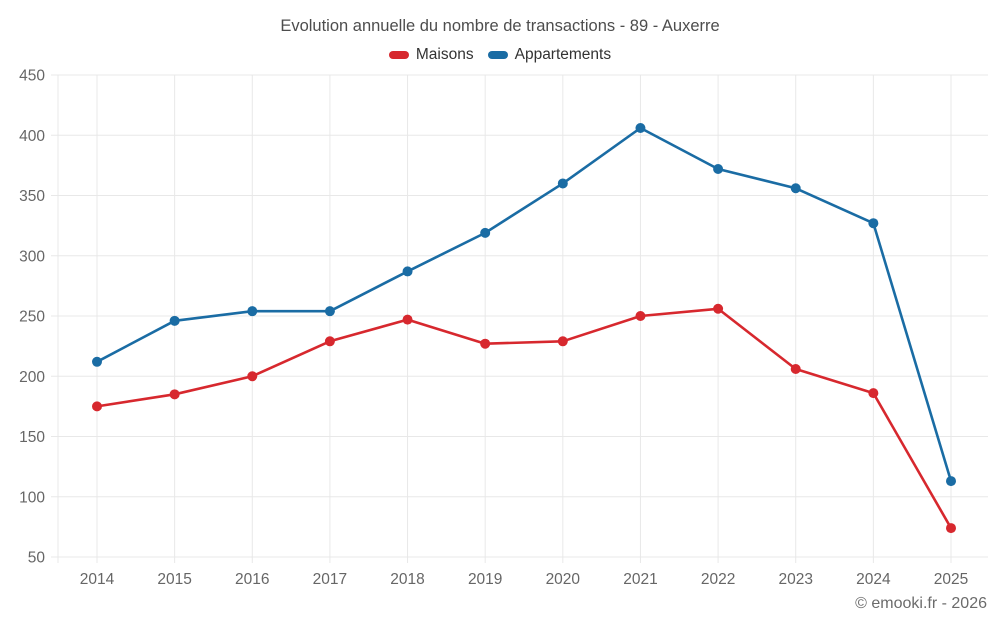 Image resolution: width=1000 pixels, height=625 pixels. I want to click on x-axis-tick-label: 2023, so click(795, 579).